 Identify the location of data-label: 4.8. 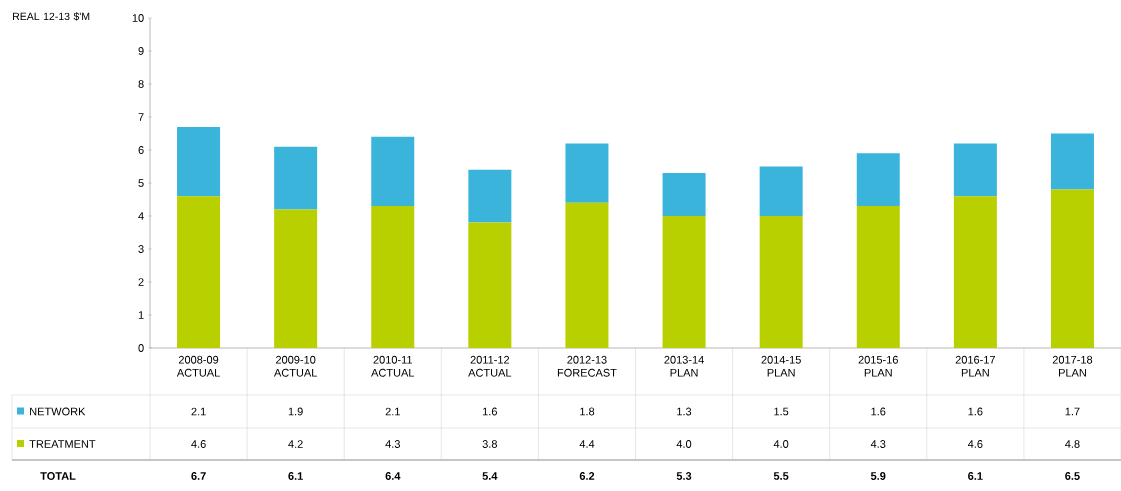
(1072, 444).